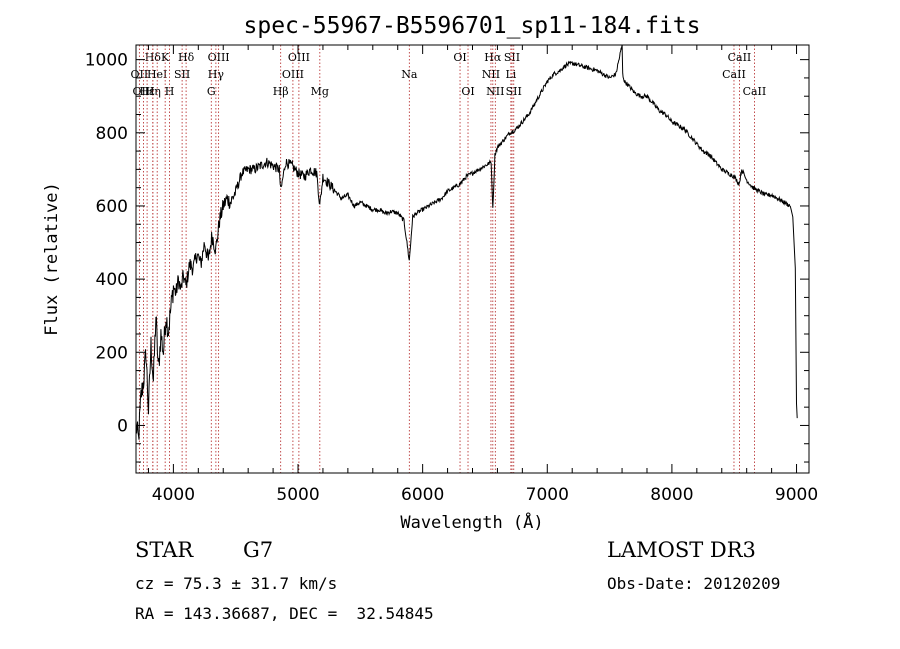  What do you see at coordinates (147, 91) in the screenshot?
I see `line-marker-label: Hε` at bounding box center [147, 91].